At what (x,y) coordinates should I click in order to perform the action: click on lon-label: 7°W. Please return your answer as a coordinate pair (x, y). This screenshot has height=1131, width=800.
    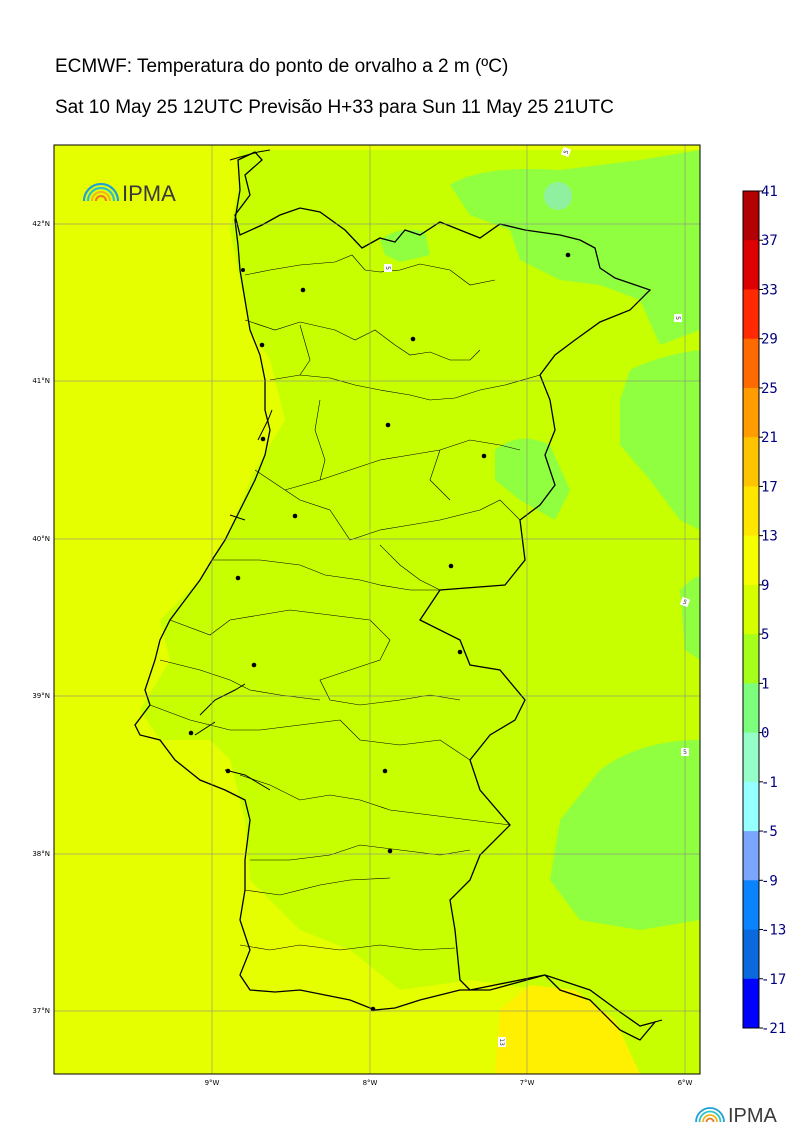
    Looking at the image, I should click on (527, 1083).